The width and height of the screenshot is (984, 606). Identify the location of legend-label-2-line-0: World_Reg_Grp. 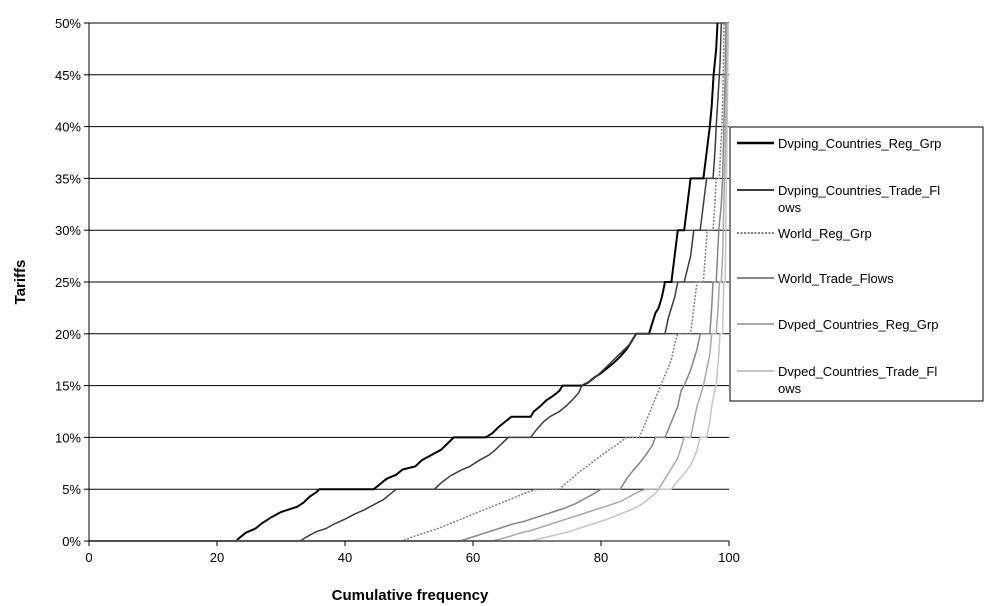
(825, 233).